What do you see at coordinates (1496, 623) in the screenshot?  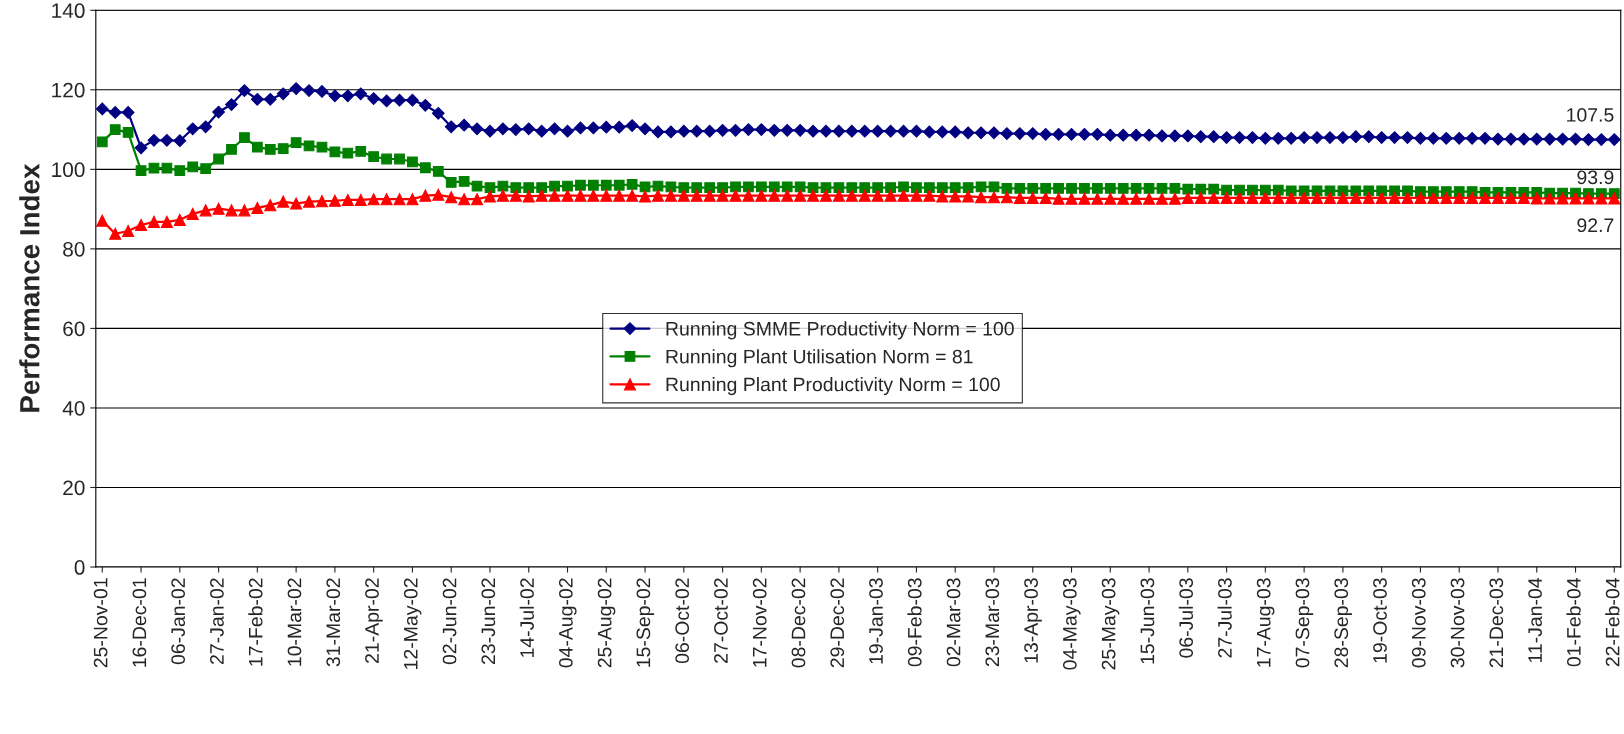 I see `x-tick-label: 21-Dec-03` at bounding box center [1496, 623].